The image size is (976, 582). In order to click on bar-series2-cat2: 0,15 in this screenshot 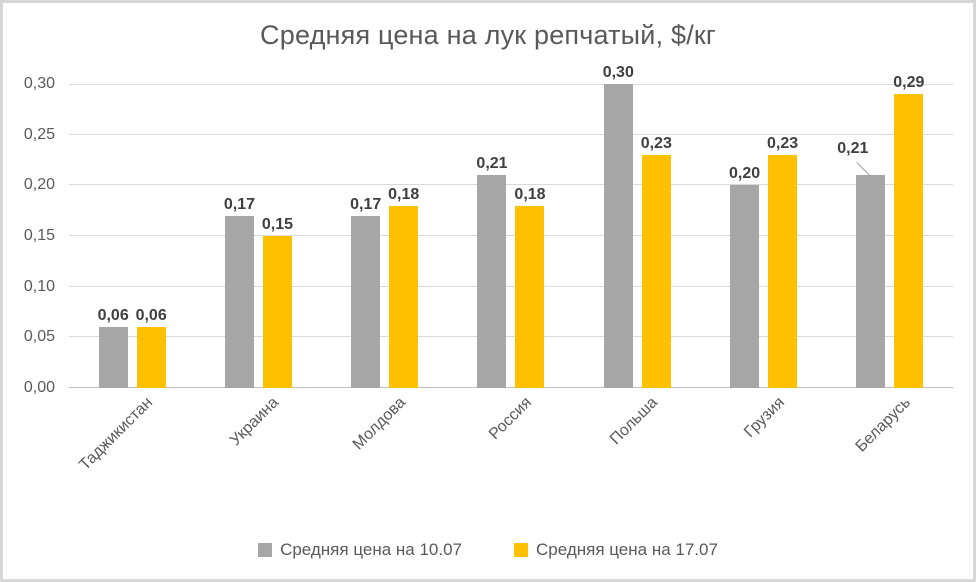, I will do `click(277, 302)`.